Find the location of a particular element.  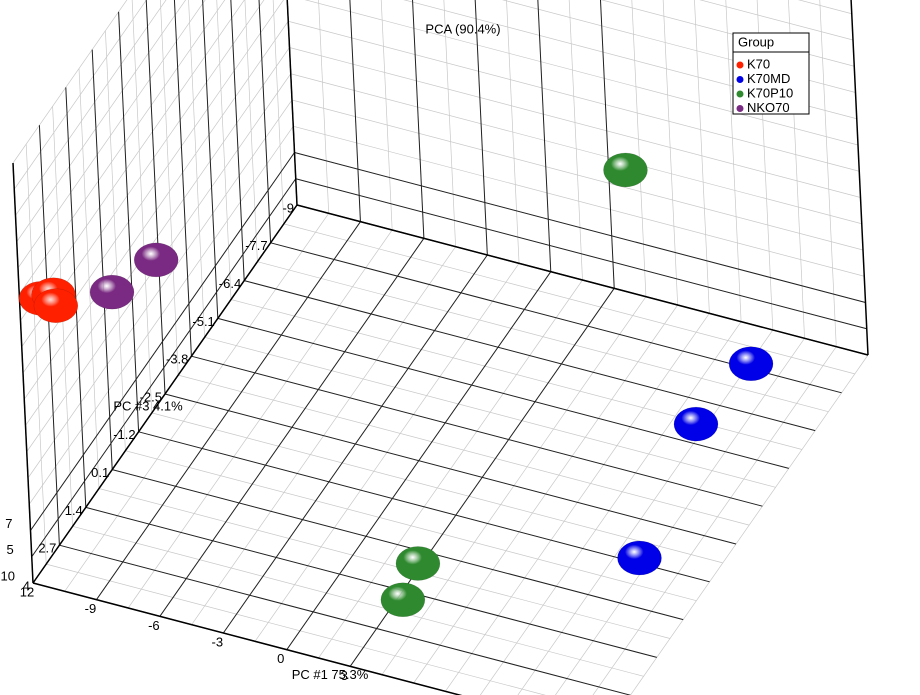

legend-box is located at coordinates (771, 73).